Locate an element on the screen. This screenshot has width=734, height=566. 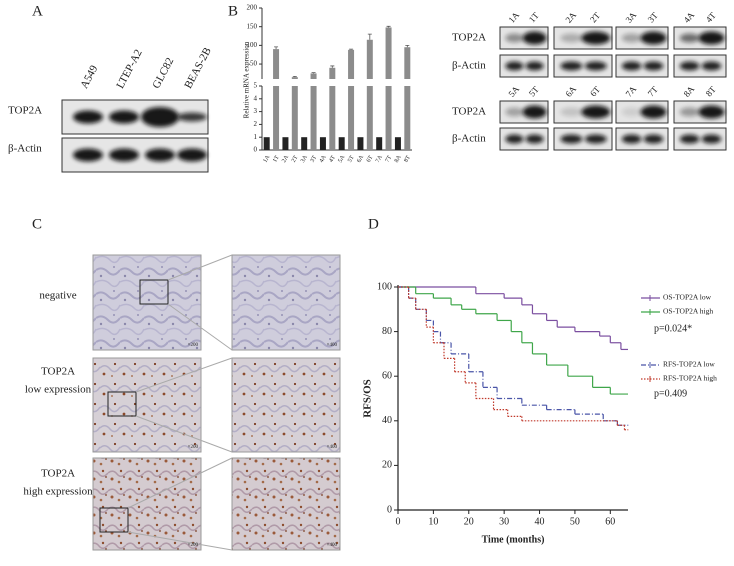
lane-label: 4T is located at coordinates (711, 17).